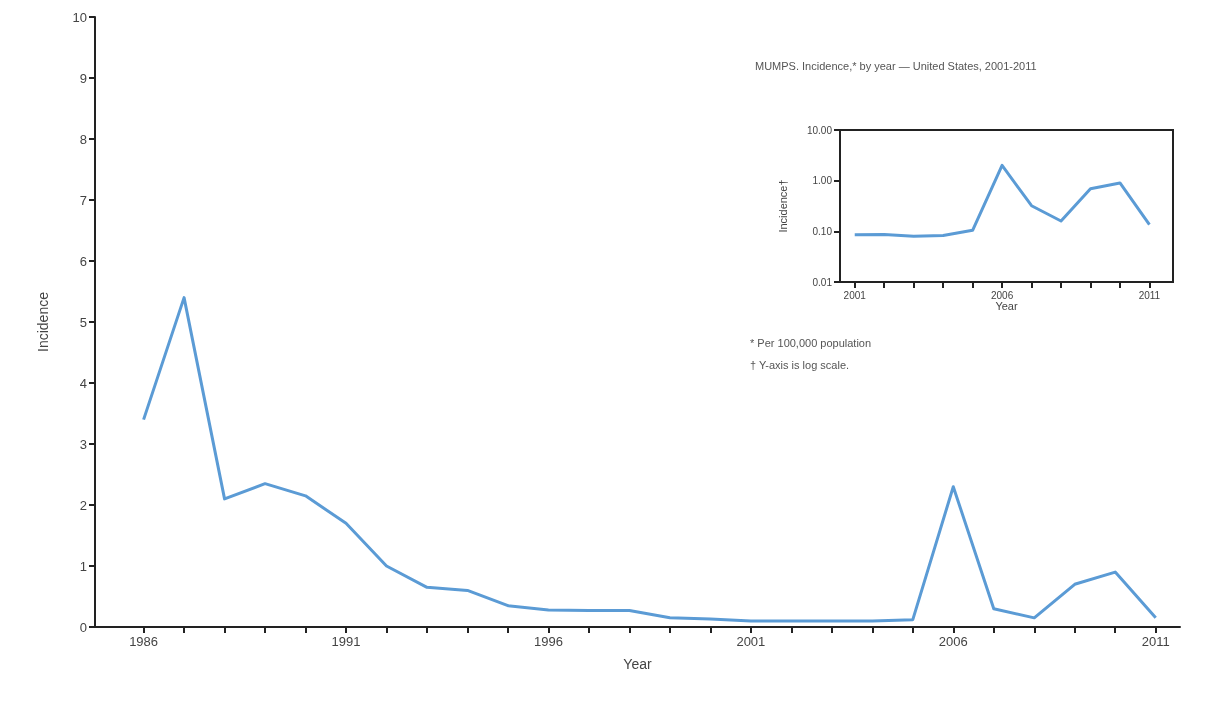 Image resolution: width=1206 pixels, height=701 pixels. What do you see at coordinates (800, 364) in the screenshot?
I see `annotation: † Y-axis is log scale.` at bounding box center [800, 364].